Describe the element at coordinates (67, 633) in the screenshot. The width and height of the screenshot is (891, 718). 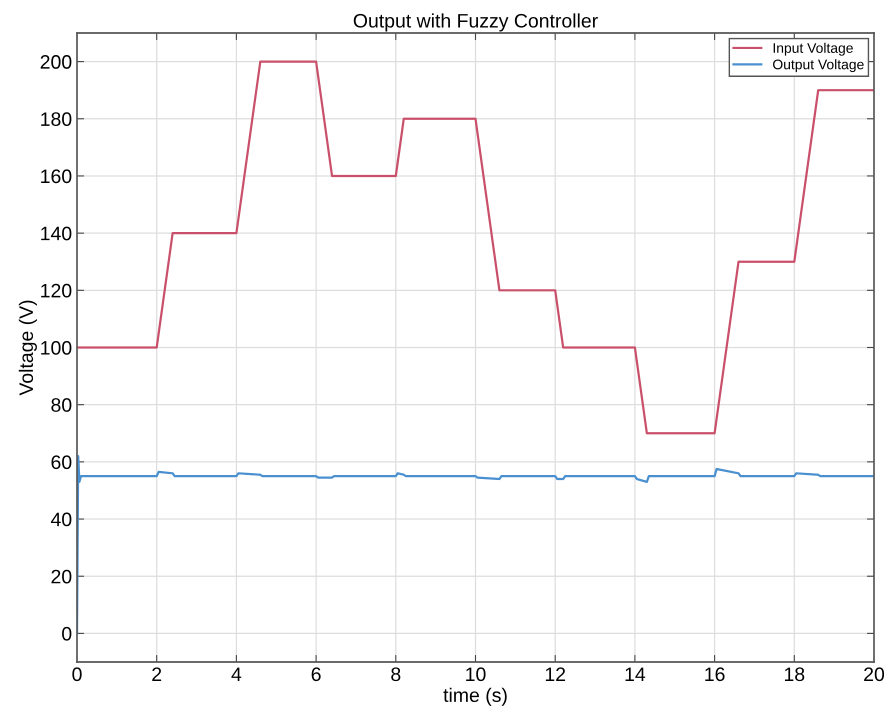
I see `y-tick-label: 0` at that location.